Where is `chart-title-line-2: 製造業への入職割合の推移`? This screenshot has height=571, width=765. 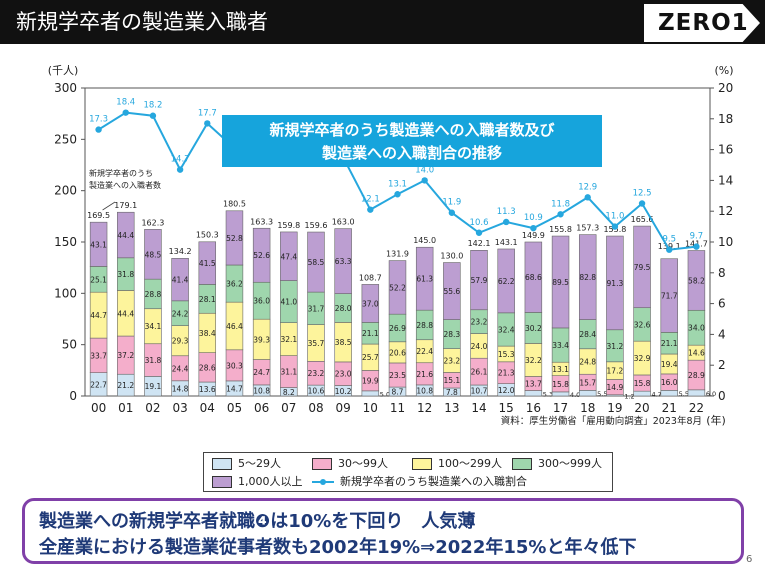
chart-title-line-2: 製造業への入職割合の推移 is located at coordinates (411, 153).